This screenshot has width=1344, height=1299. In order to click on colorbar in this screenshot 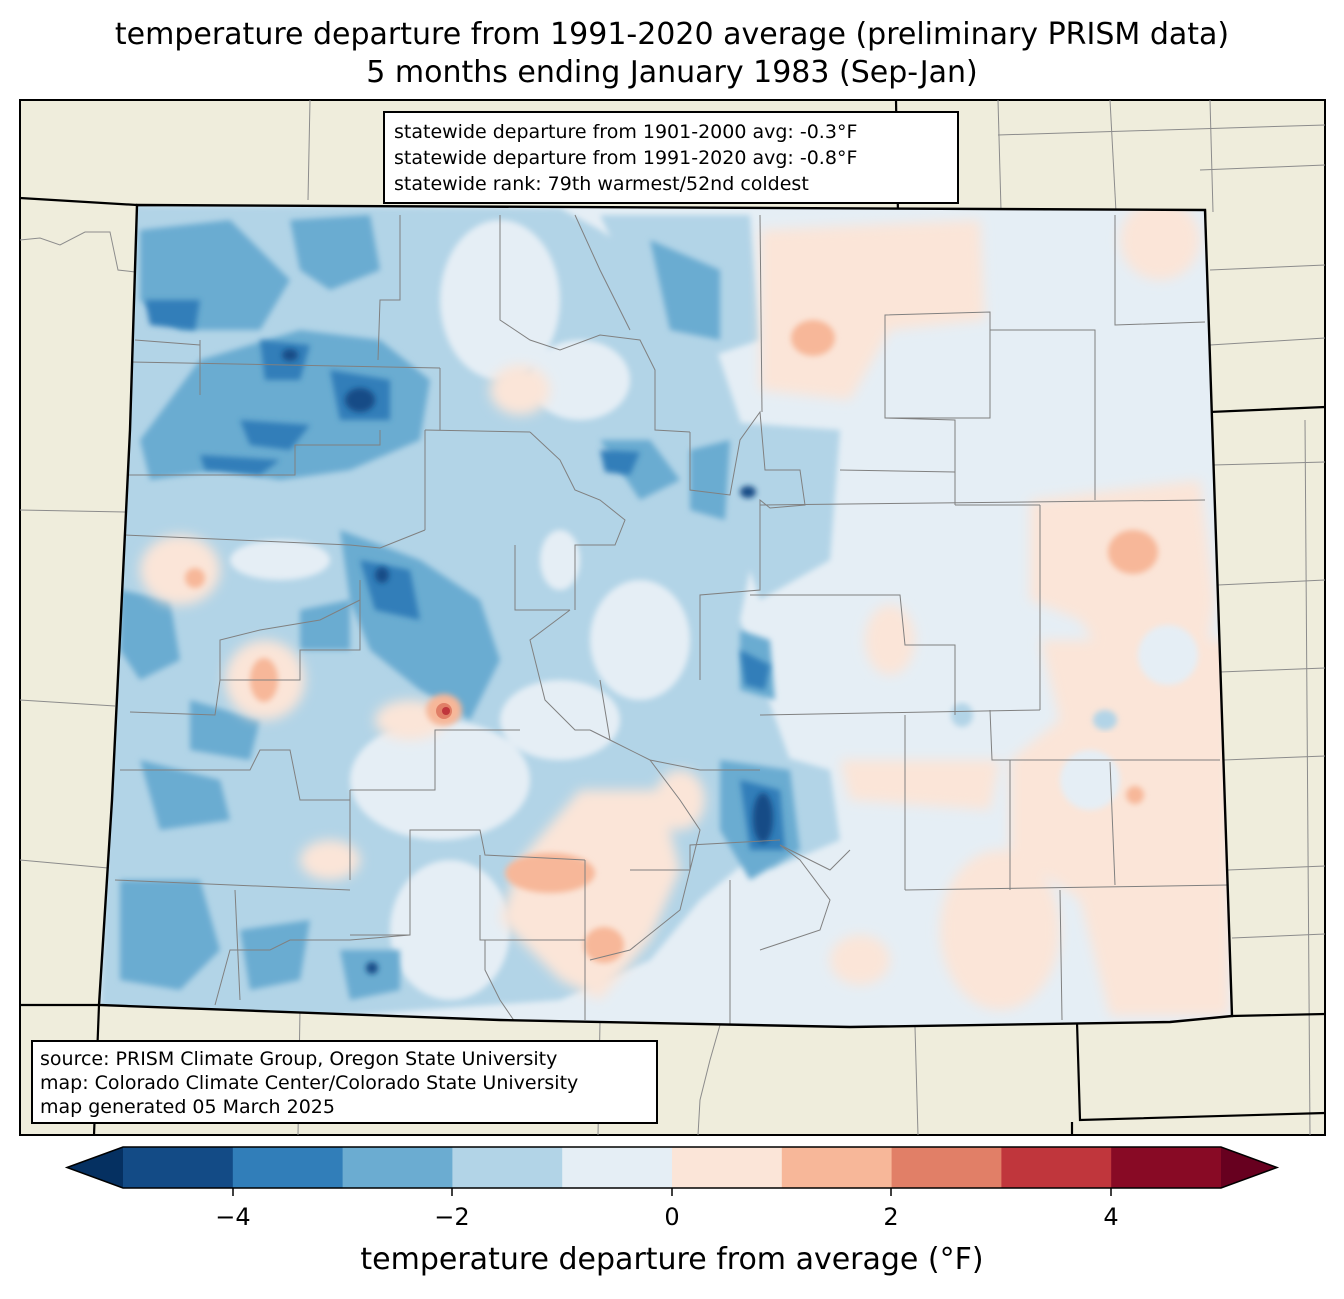, I will do `click(672, 1167)`.